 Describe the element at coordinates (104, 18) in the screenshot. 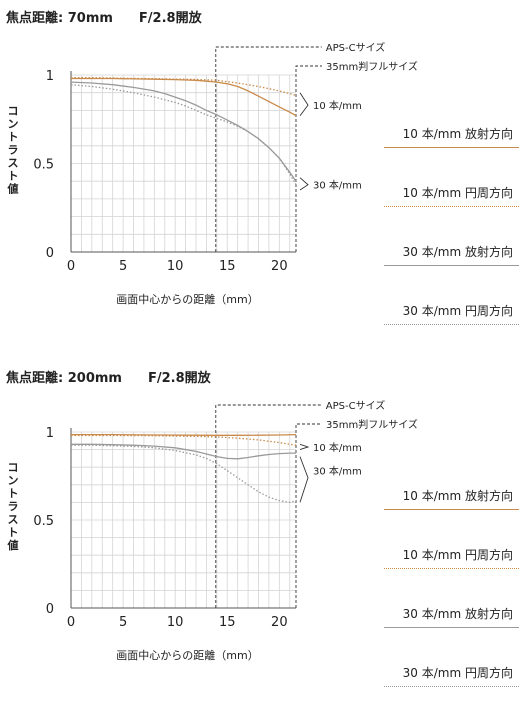

I see `chart-heading: 焦点距離: 70mm F/2.8開放` at that location.